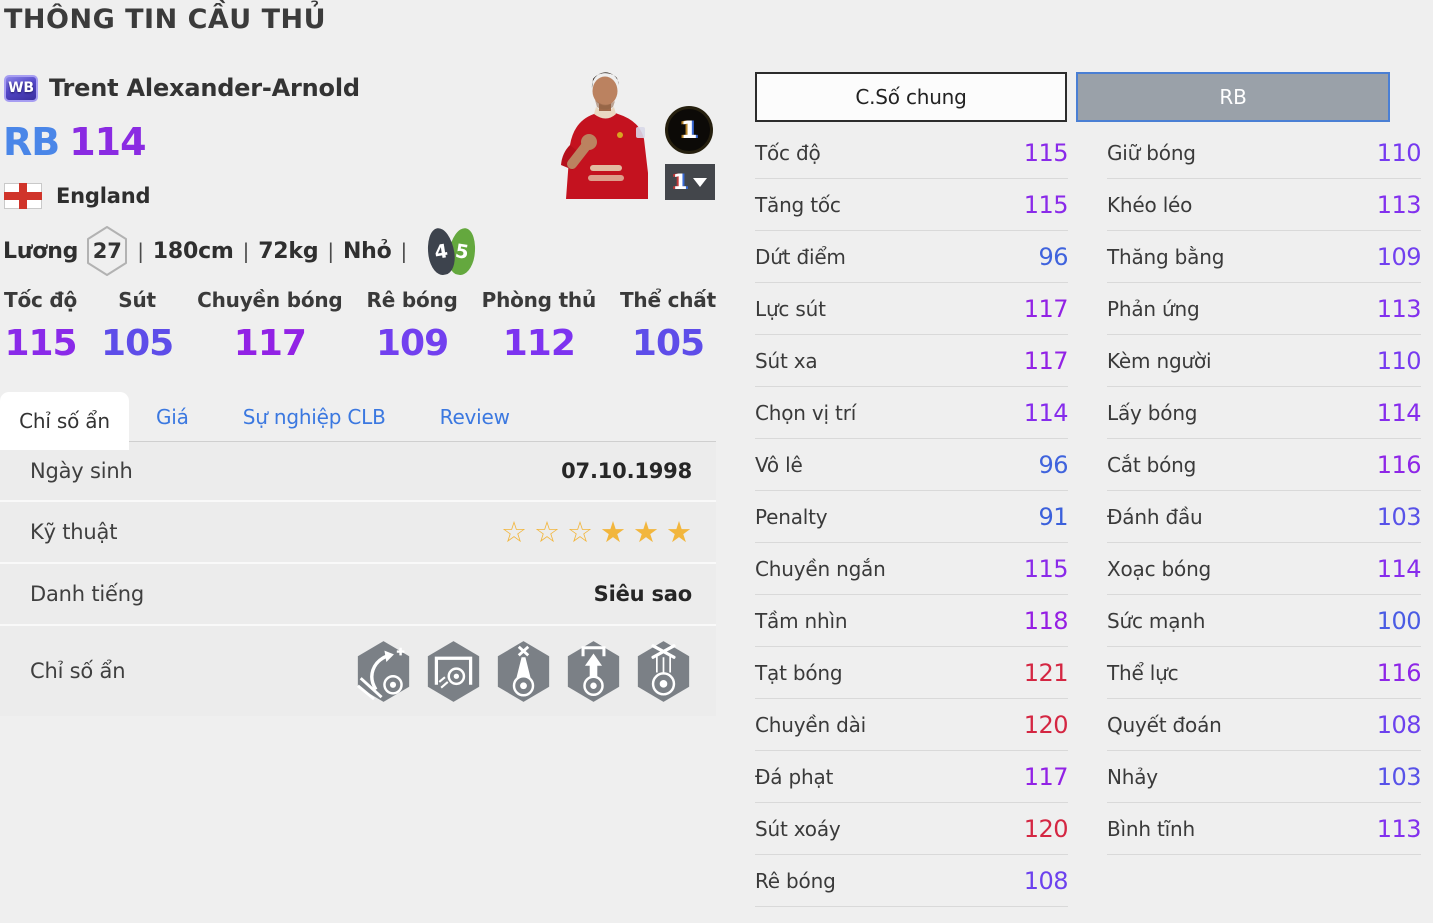 The height and width of the screenshot is (923, 1433). Describe the element at coordinates (270, 343) in the screenshot. I see `summary-stat-value: 117` at that location.